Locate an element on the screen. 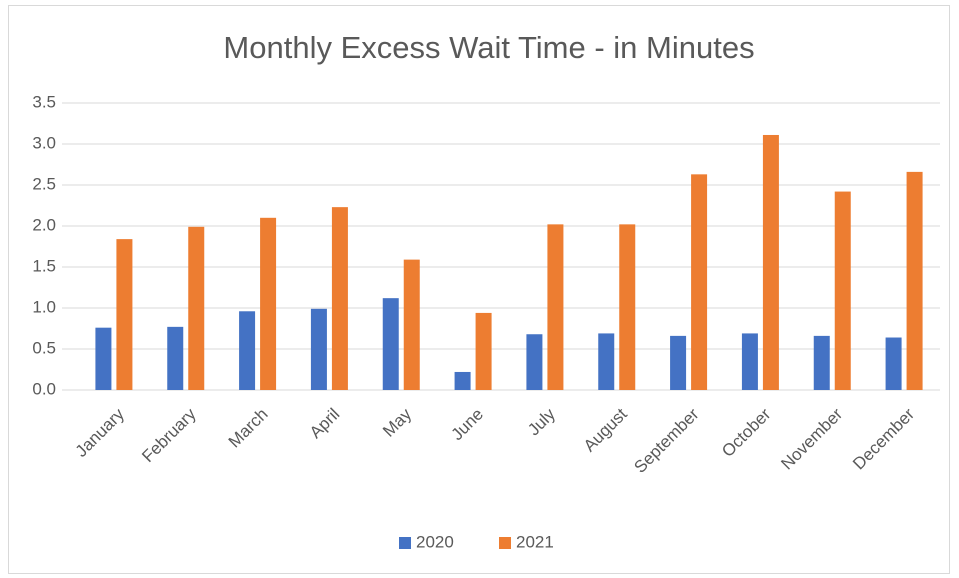 This screenshot has width=959, height=578. y-tick-label: 2.5 is located at coordinates (44, 183).